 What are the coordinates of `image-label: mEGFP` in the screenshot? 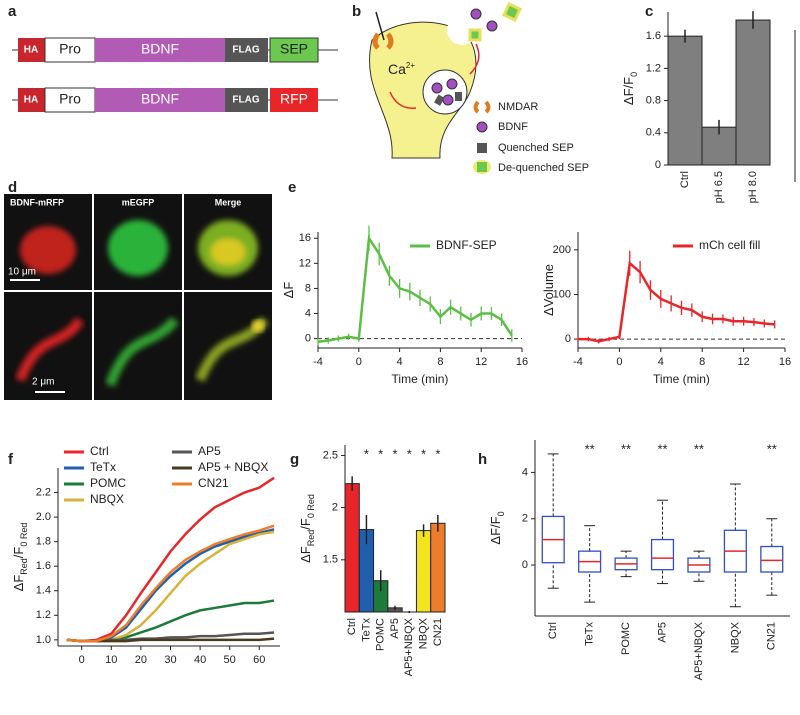 It's located at (138, 202).